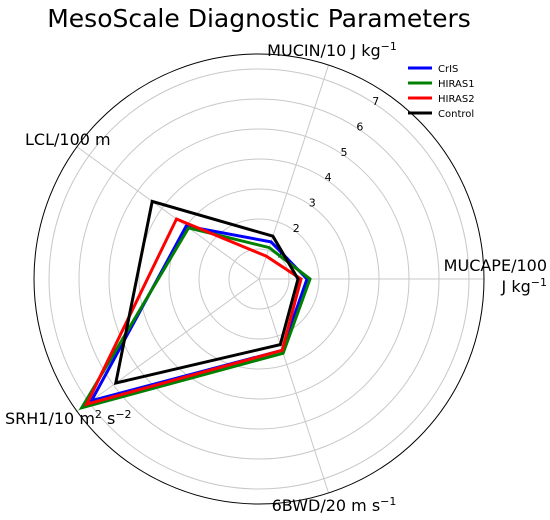 Image resolution: width=550 pixels, height=520 pixels. I want to click on axis-label-srh1-text: SRH1/10 m, so click(50, 418).